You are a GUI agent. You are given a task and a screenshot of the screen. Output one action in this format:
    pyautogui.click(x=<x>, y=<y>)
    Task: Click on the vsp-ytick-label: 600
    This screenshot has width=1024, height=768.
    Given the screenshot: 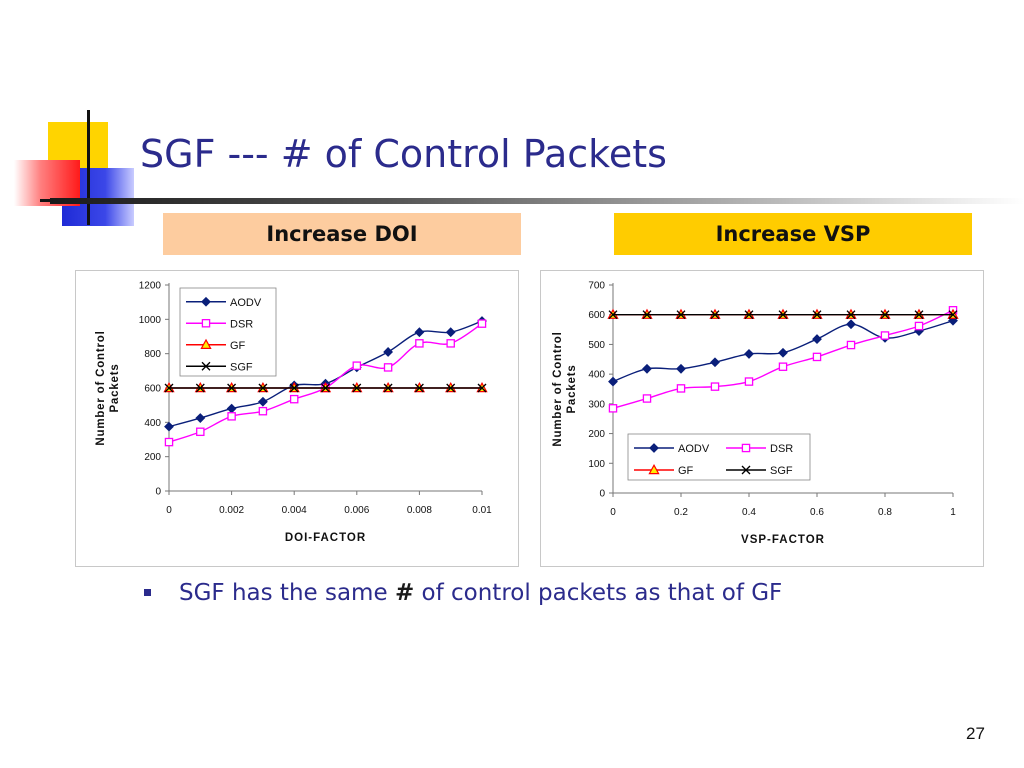 What is the action you would take?
    pyautogui.click(x=596, y=315)
    